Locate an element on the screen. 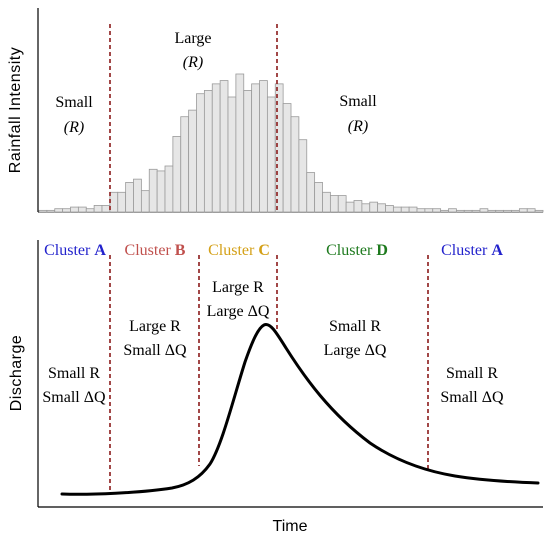 The image size is (550, 540). cluster-label-a-left: Cluster A is located at coordinates (75, 250).